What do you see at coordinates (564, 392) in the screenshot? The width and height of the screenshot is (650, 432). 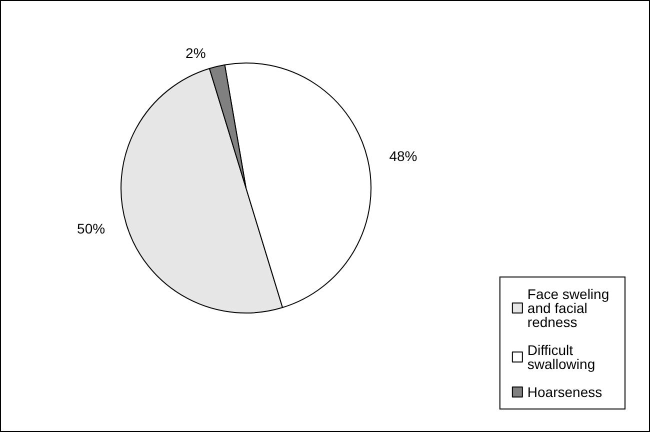 I see `legend-label: Hoarseness` at bounding box center [564, 392].